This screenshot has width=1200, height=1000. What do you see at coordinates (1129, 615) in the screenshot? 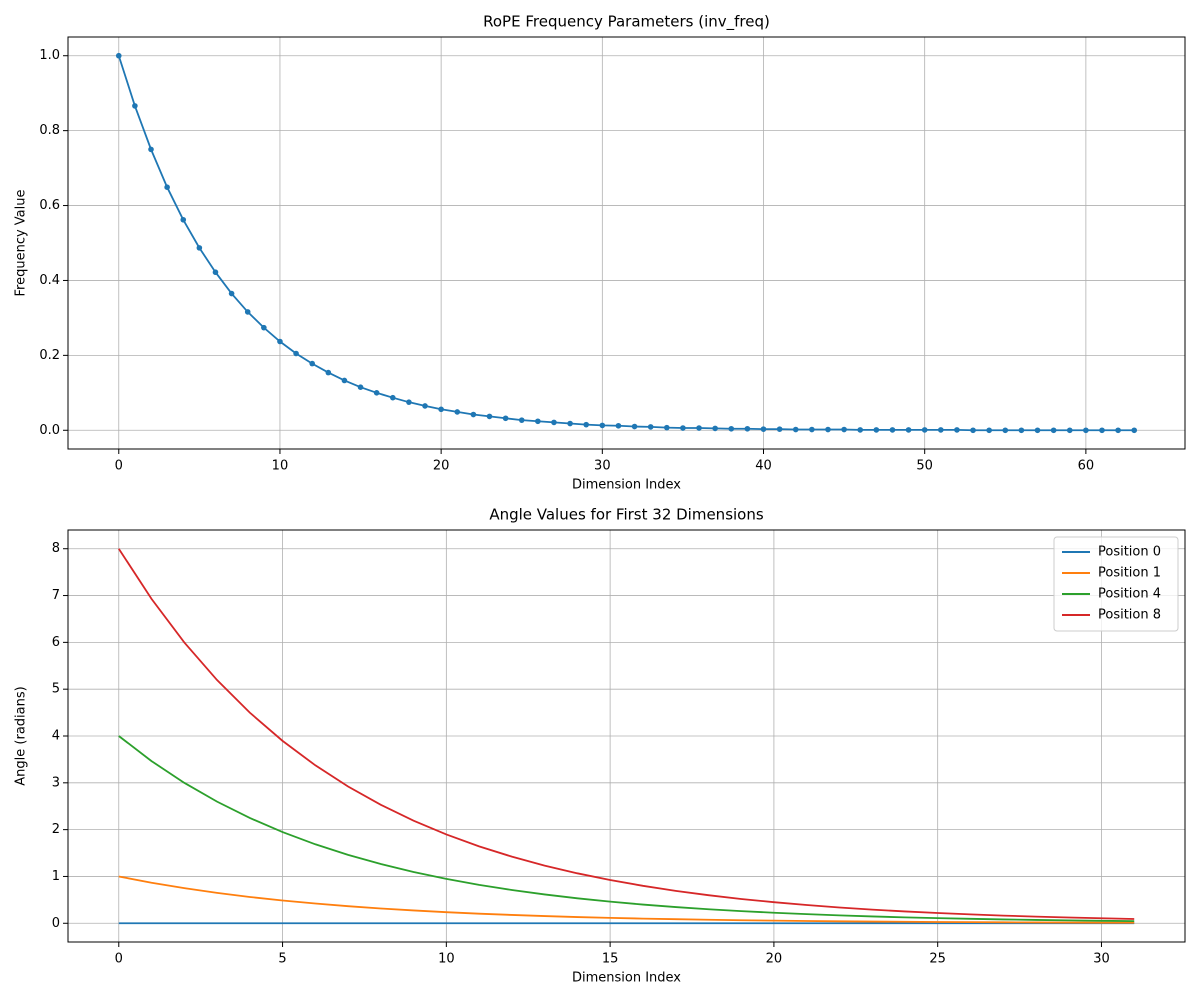
I see `legend-label: Position 8` at bounding box center [1129, 615].